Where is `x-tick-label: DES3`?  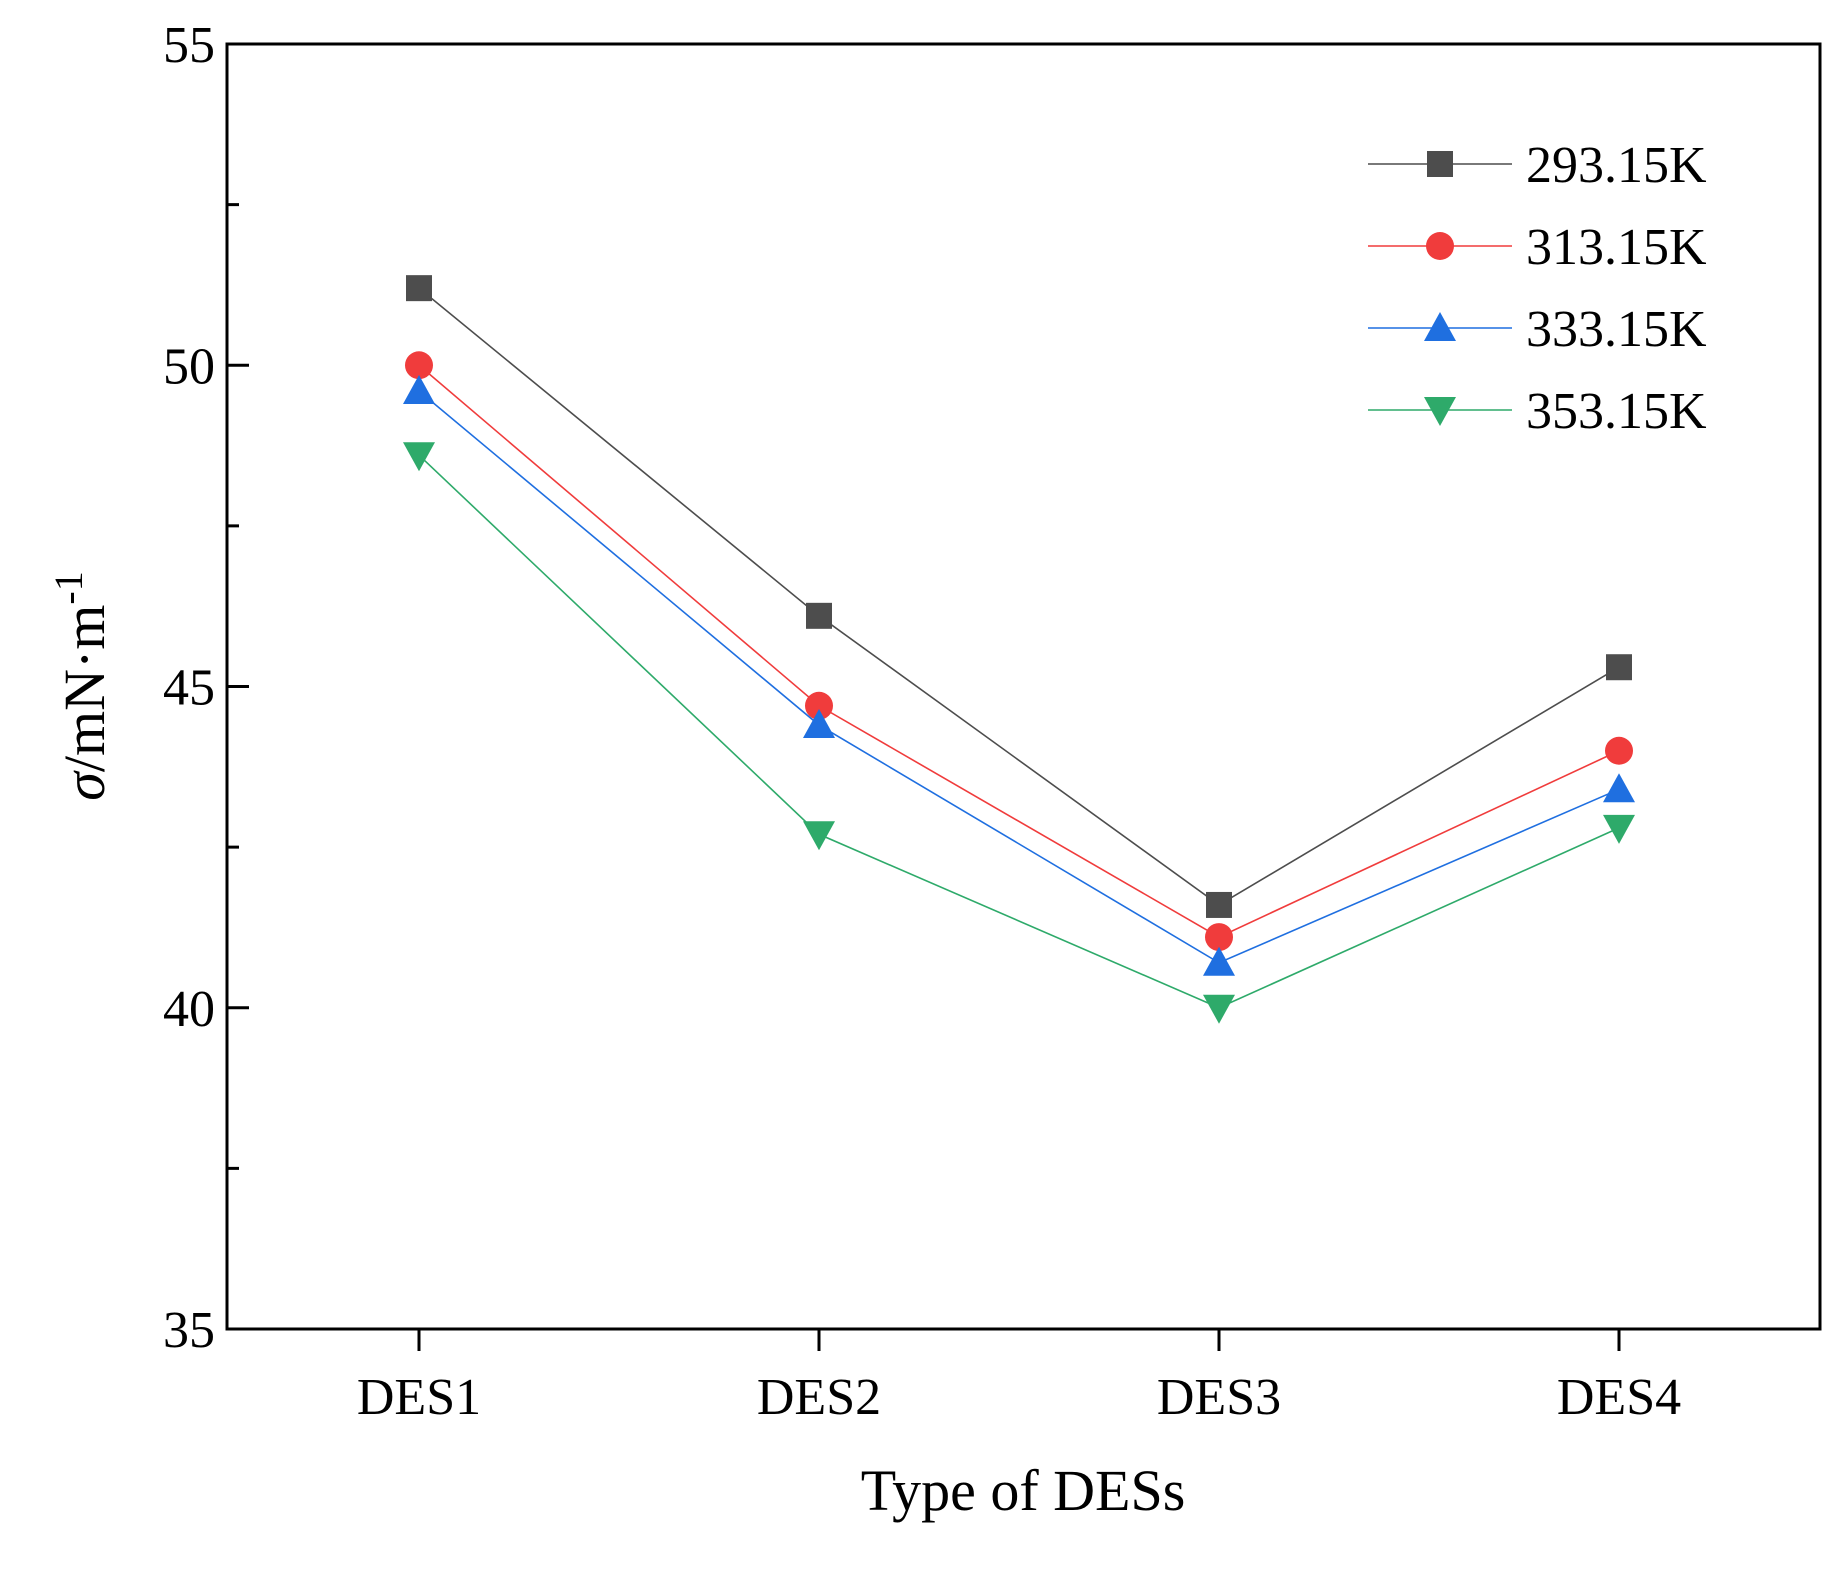 x-tick-label: DES3 is located at coordinates (1219, 1397).